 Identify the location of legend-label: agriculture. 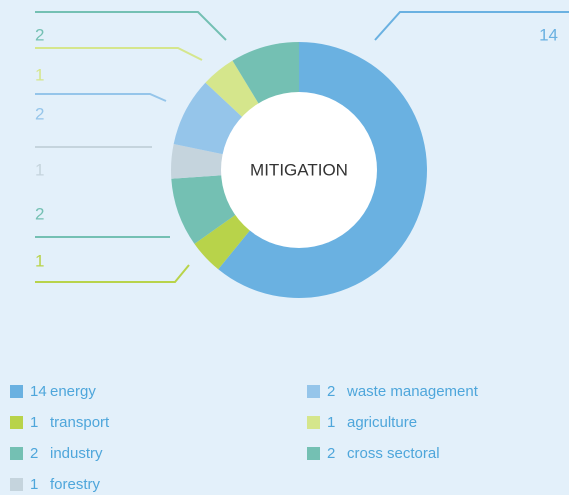
(382, 422).